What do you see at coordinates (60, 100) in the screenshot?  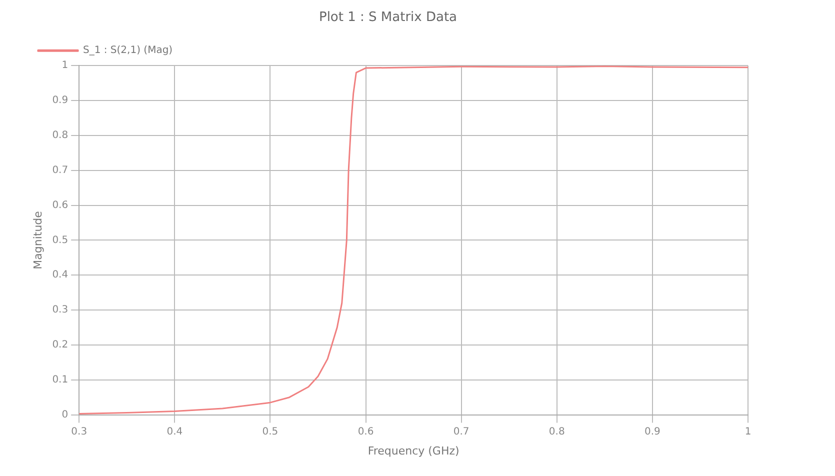 I see `y-tick-label: 0.9` at bounding box center [60, 100].